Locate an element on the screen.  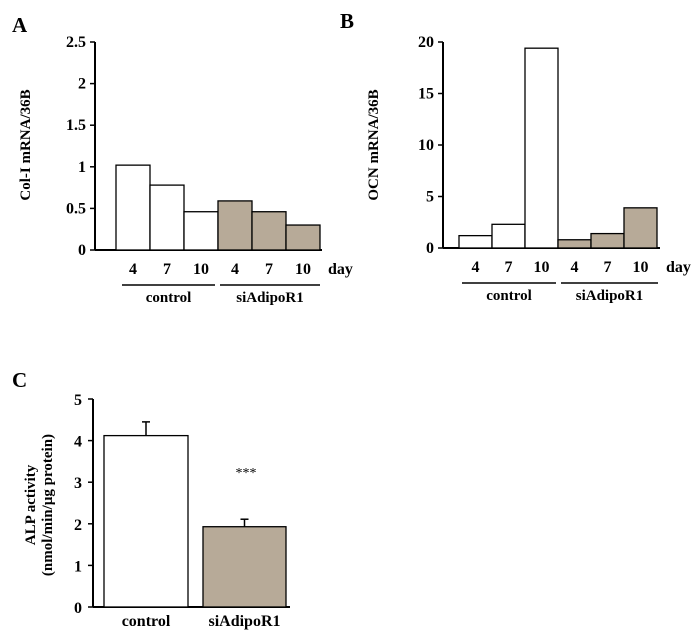
panel-c-ylabel-line1: ALP activity is located at coordinates (31, 504).